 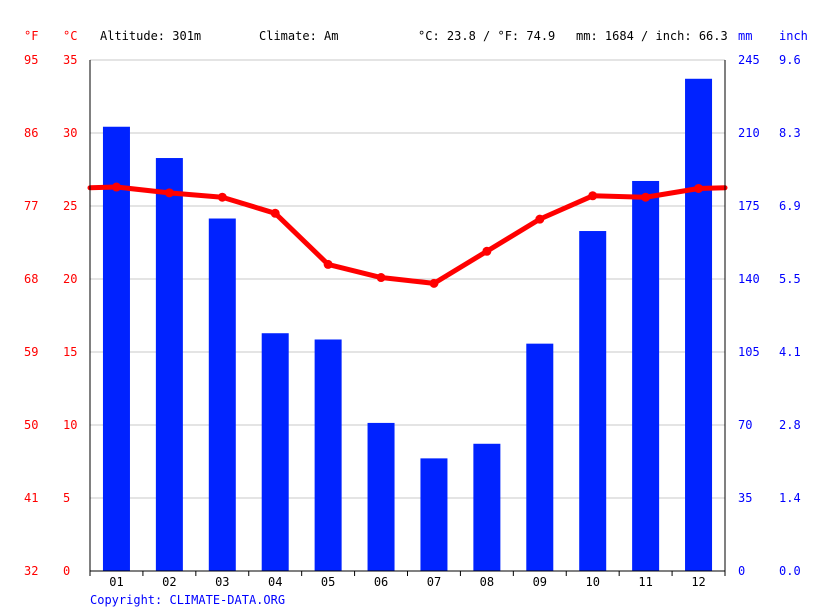 What do you see at coordinates (298, 36) in the screenshot?
I see `climate-label: Climate: Am` at bounding box center [298, 36].